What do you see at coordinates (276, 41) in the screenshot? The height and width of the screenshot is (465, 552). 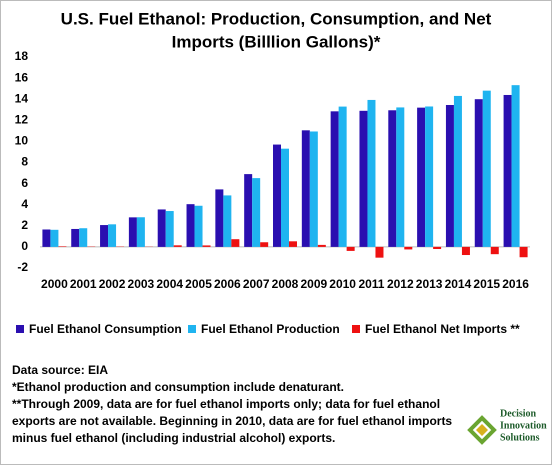 I see `chart-title: Imports (Billlion Gallons)*` at bounding box center [276, 41].